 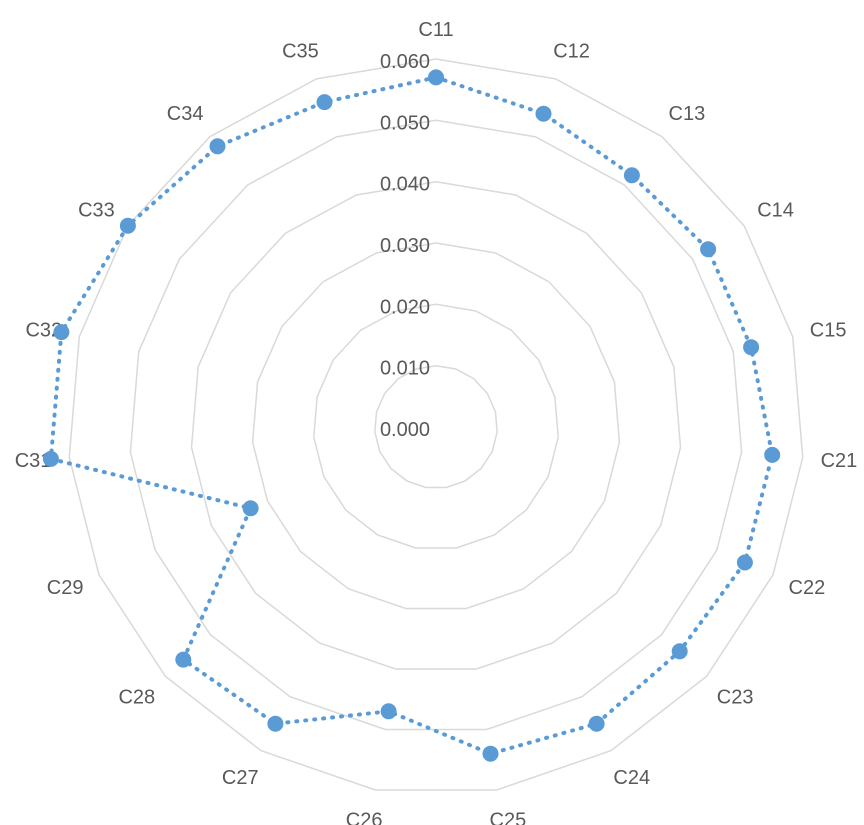 What do you see at coordinates (490, 753) in the screenshot?
I see `data-point-c25` at bounding box center [490, 753].